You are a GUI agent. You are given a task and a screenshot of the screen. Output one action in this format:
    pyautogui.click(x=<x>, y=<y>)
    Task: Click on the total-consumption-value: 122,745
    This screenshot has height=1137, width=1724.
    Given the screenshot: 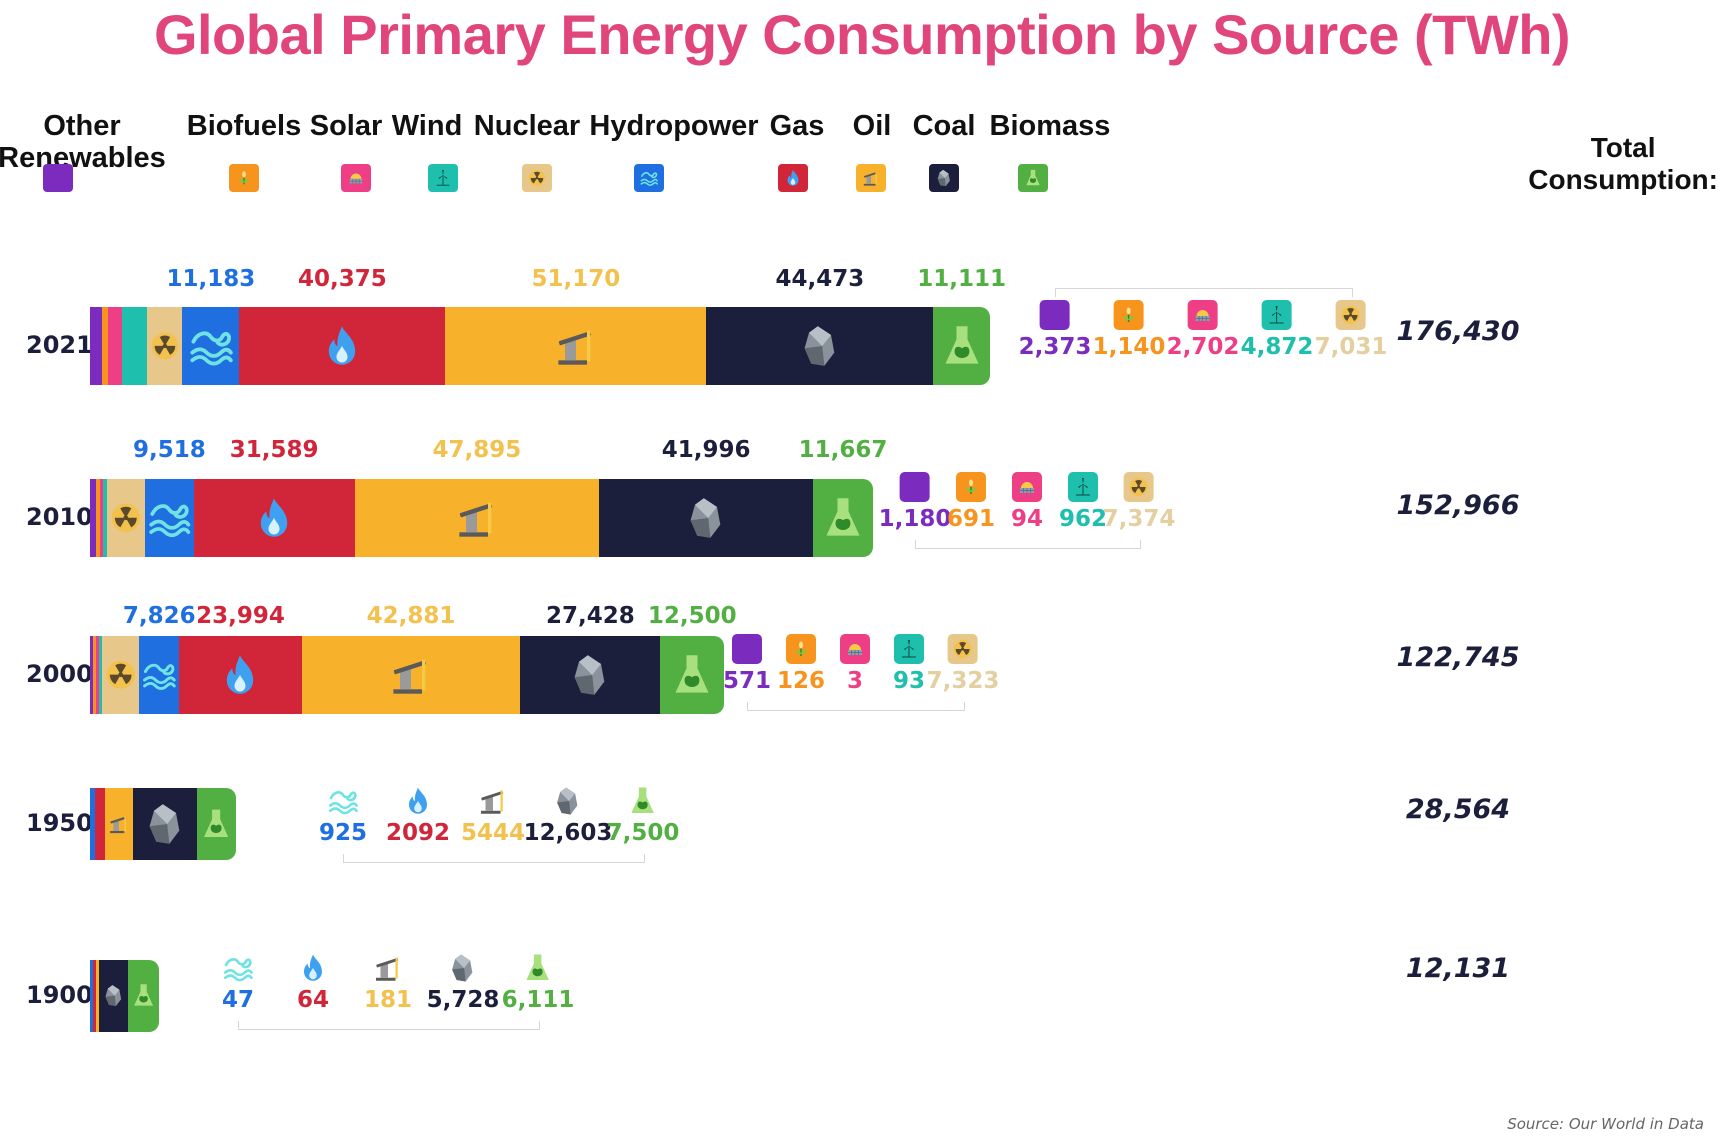 What is the action you would take?
    pyautogui.click(x=1458, y=657)
    